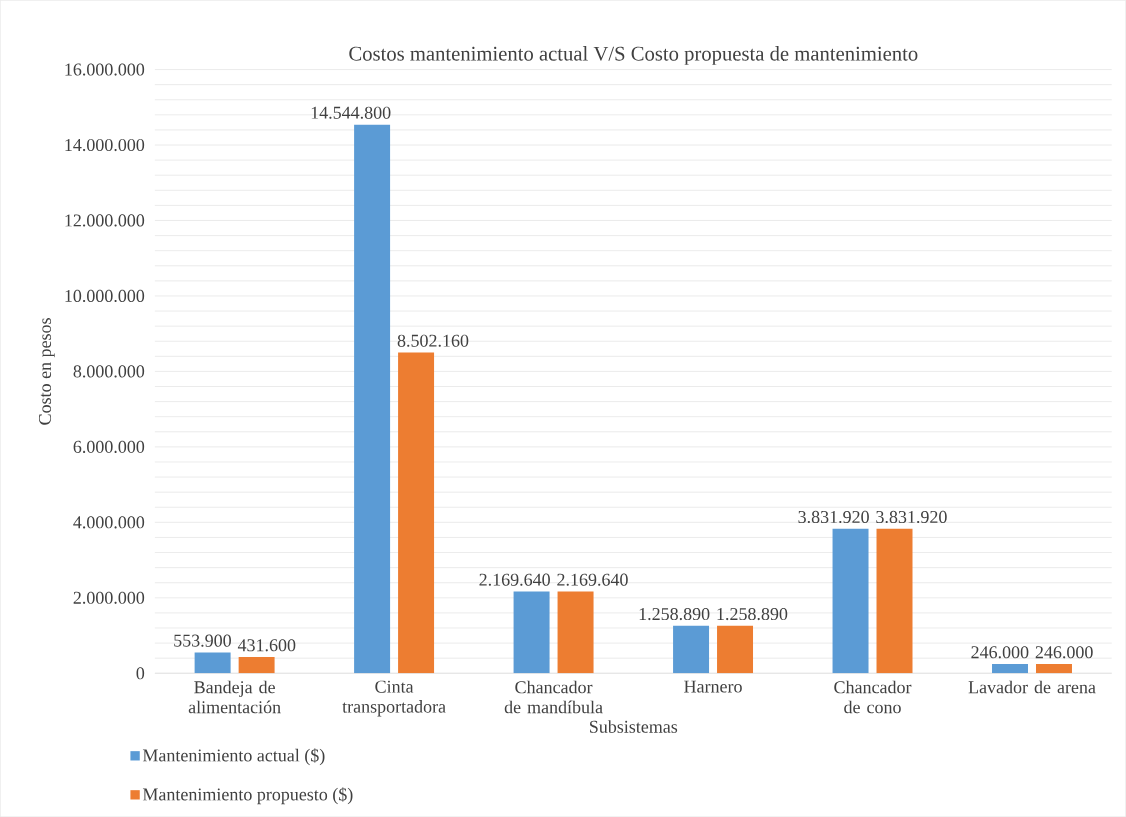 This screenshot has height=817, width=1126. What do you see at coordinates (233, 757) in the screenshot?
I see `legend-label: Mantenimiento actual ($)` at bounding box center [233, 757].